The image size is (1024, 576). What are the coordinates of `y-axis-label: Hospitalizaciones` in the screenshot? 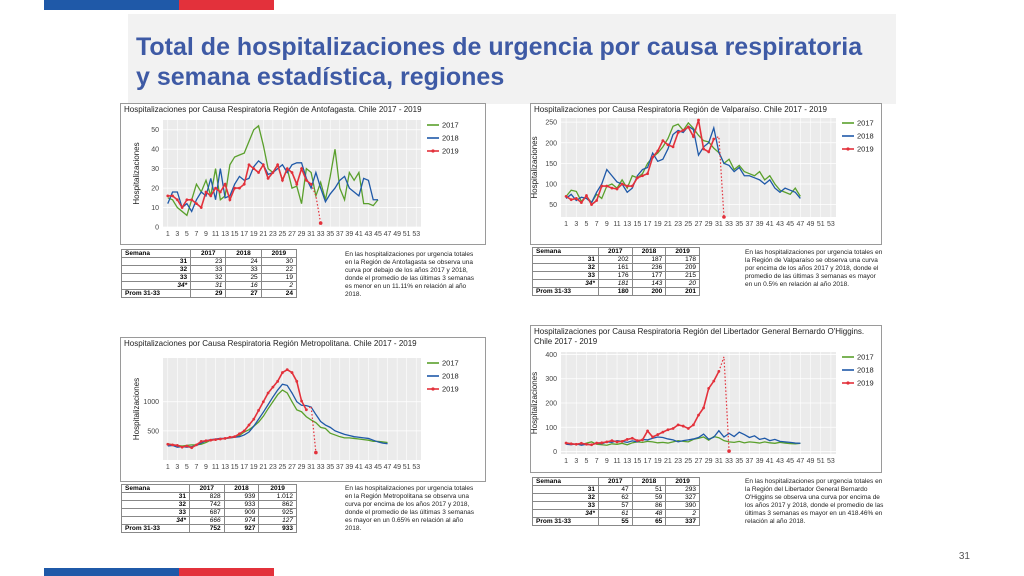 It's located at (136, 409).